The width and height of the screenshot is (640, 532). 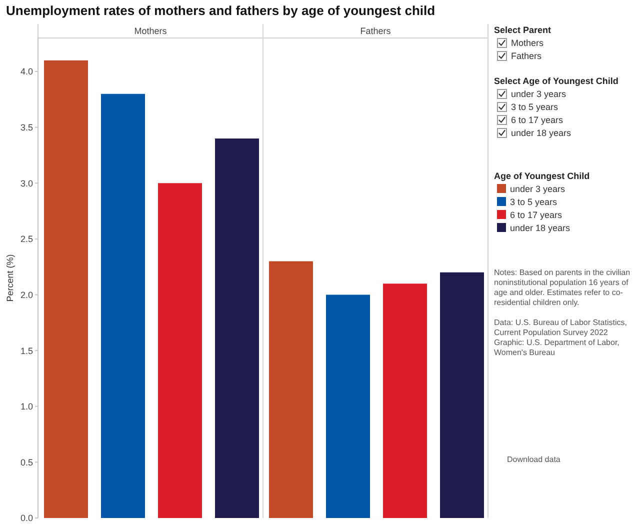 What do you see at coordinates (560, 327) in the screenshot?
I see `text: Data: U.S. Bureau of Labor Statistics, Current Population Survey 2022` at bounding box center [560, 327].